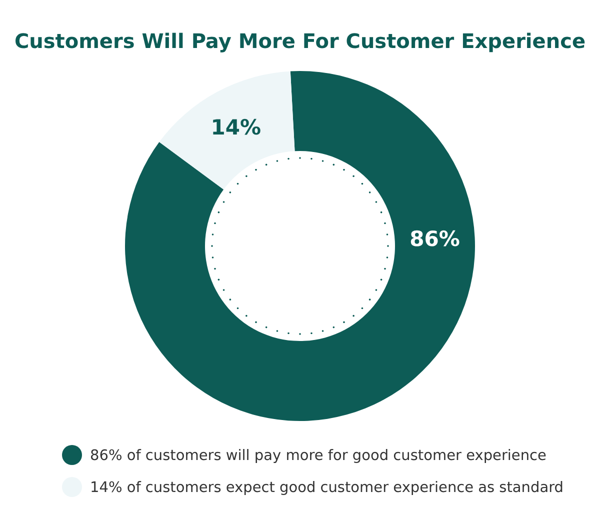  Describe the element at coordinates (300, 41) in the screenshot. I see `chart-title: Customers Will Pay More For Customer Experience` at that location.